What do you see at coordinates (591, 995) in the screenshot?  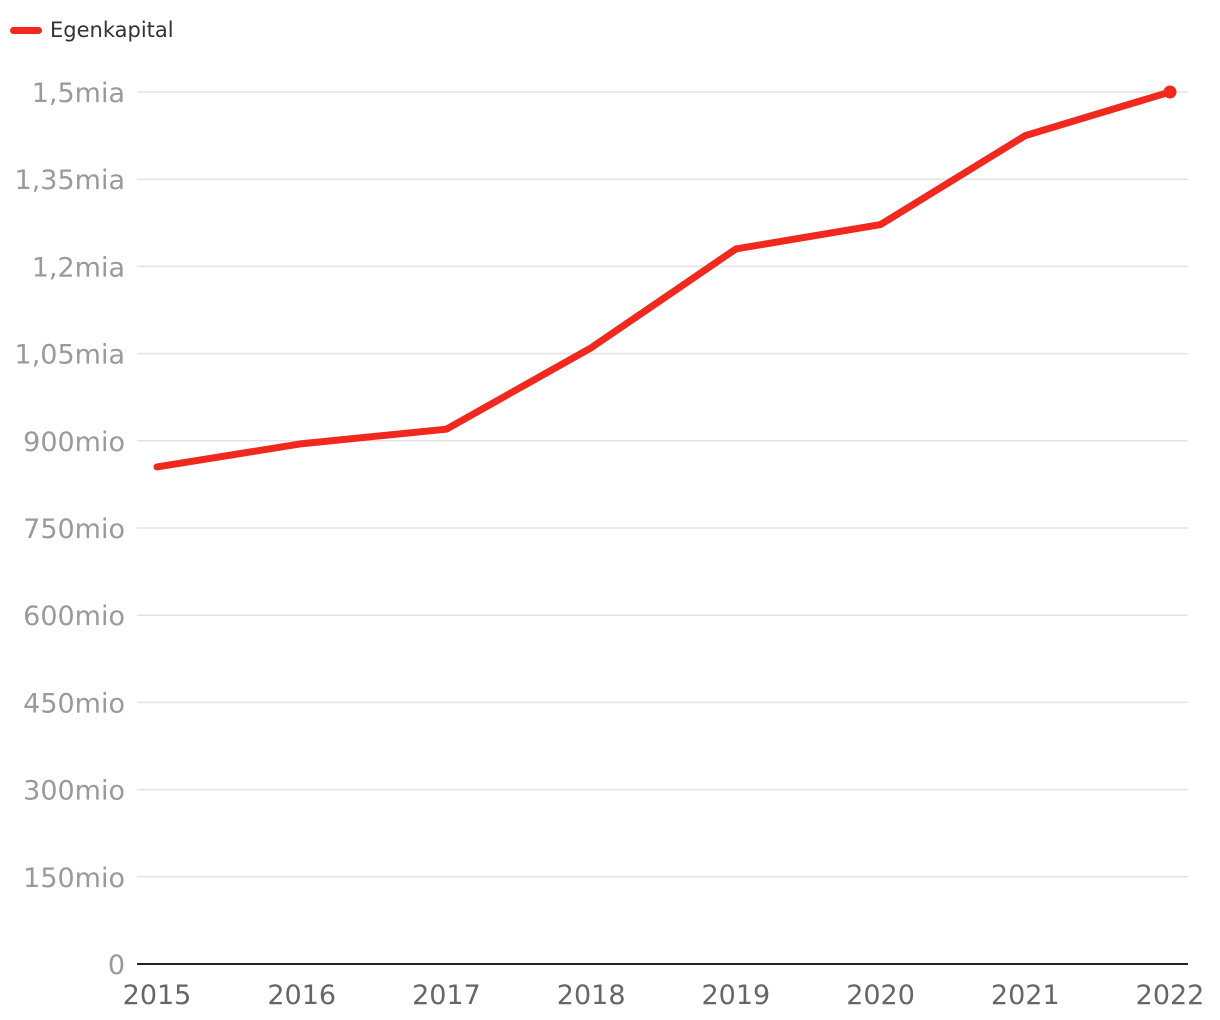 I see `x-tick-label-2018: 2018` at bounding box center [591, 995].